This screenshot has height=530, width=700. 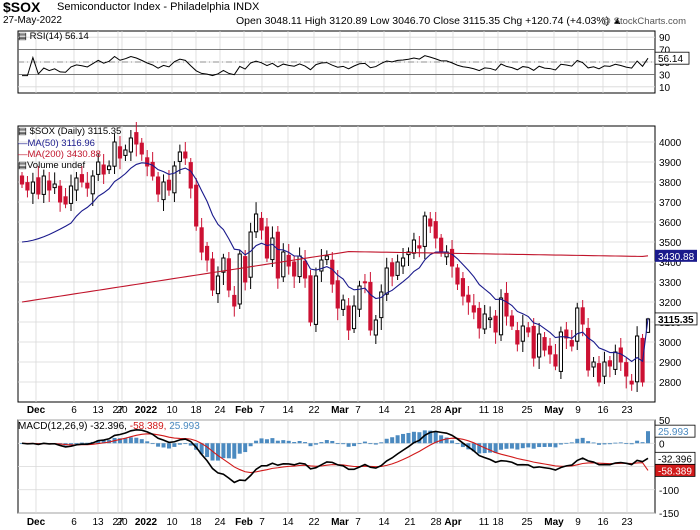 I want to click on rsi-value-tag-text: 56.14, so click(x=670, y=59).